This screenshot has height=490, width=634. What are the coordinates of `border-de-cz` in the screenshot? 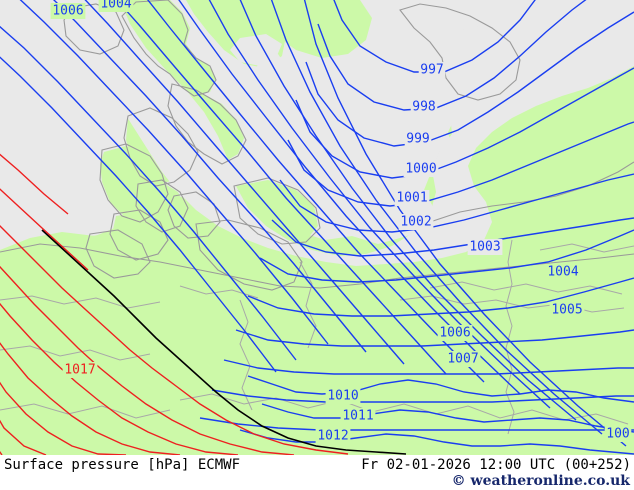 It's located at (512, 304).